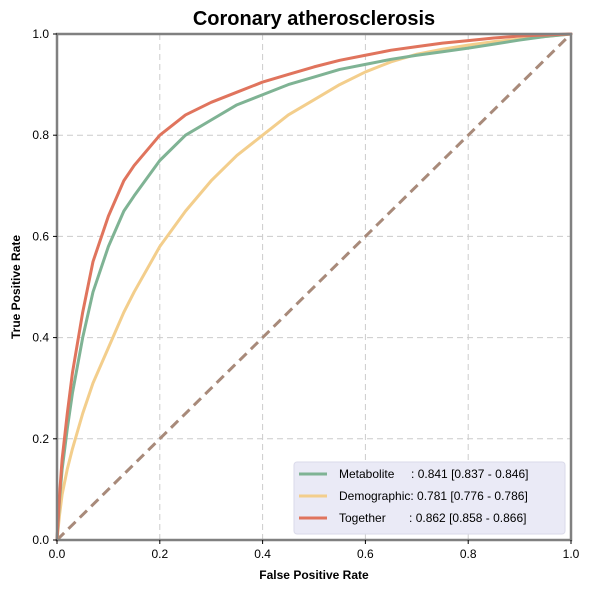 This screenshot has height=592, width=591. Describe the element at coordinates (314, 575) in the screenshot. I see `x-axis-label: False Positive Rate` at that location.